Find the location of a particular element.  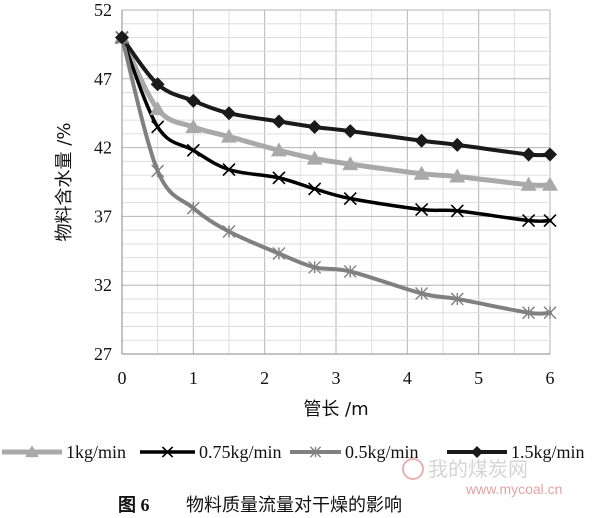

legend-label: 0.5kg/min is located at coordinates (382, 452).